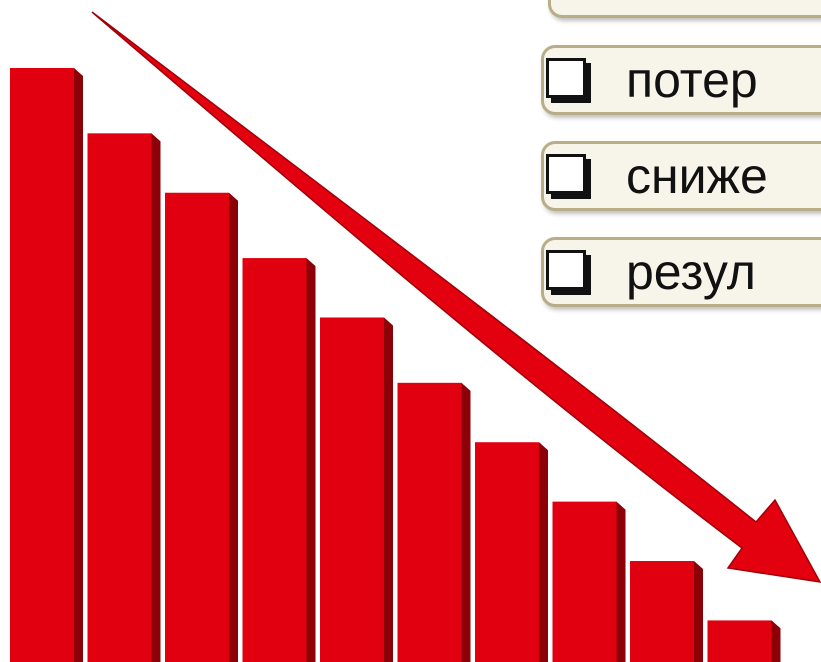  What do you see at coordinates (691, 272) in the screenshot?
I see `bullet-text-3: резул` at bounding box center [691, 272].